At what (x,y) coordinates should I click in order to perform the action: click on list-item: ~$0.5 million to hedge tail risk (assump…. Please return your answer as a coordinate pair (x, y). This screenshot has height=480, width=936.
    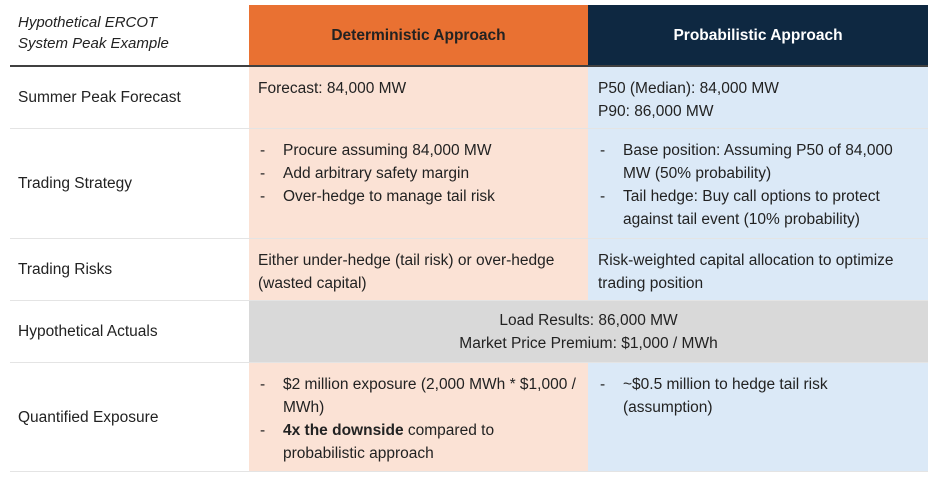
    Looking at the image, I should click on (759, 396).